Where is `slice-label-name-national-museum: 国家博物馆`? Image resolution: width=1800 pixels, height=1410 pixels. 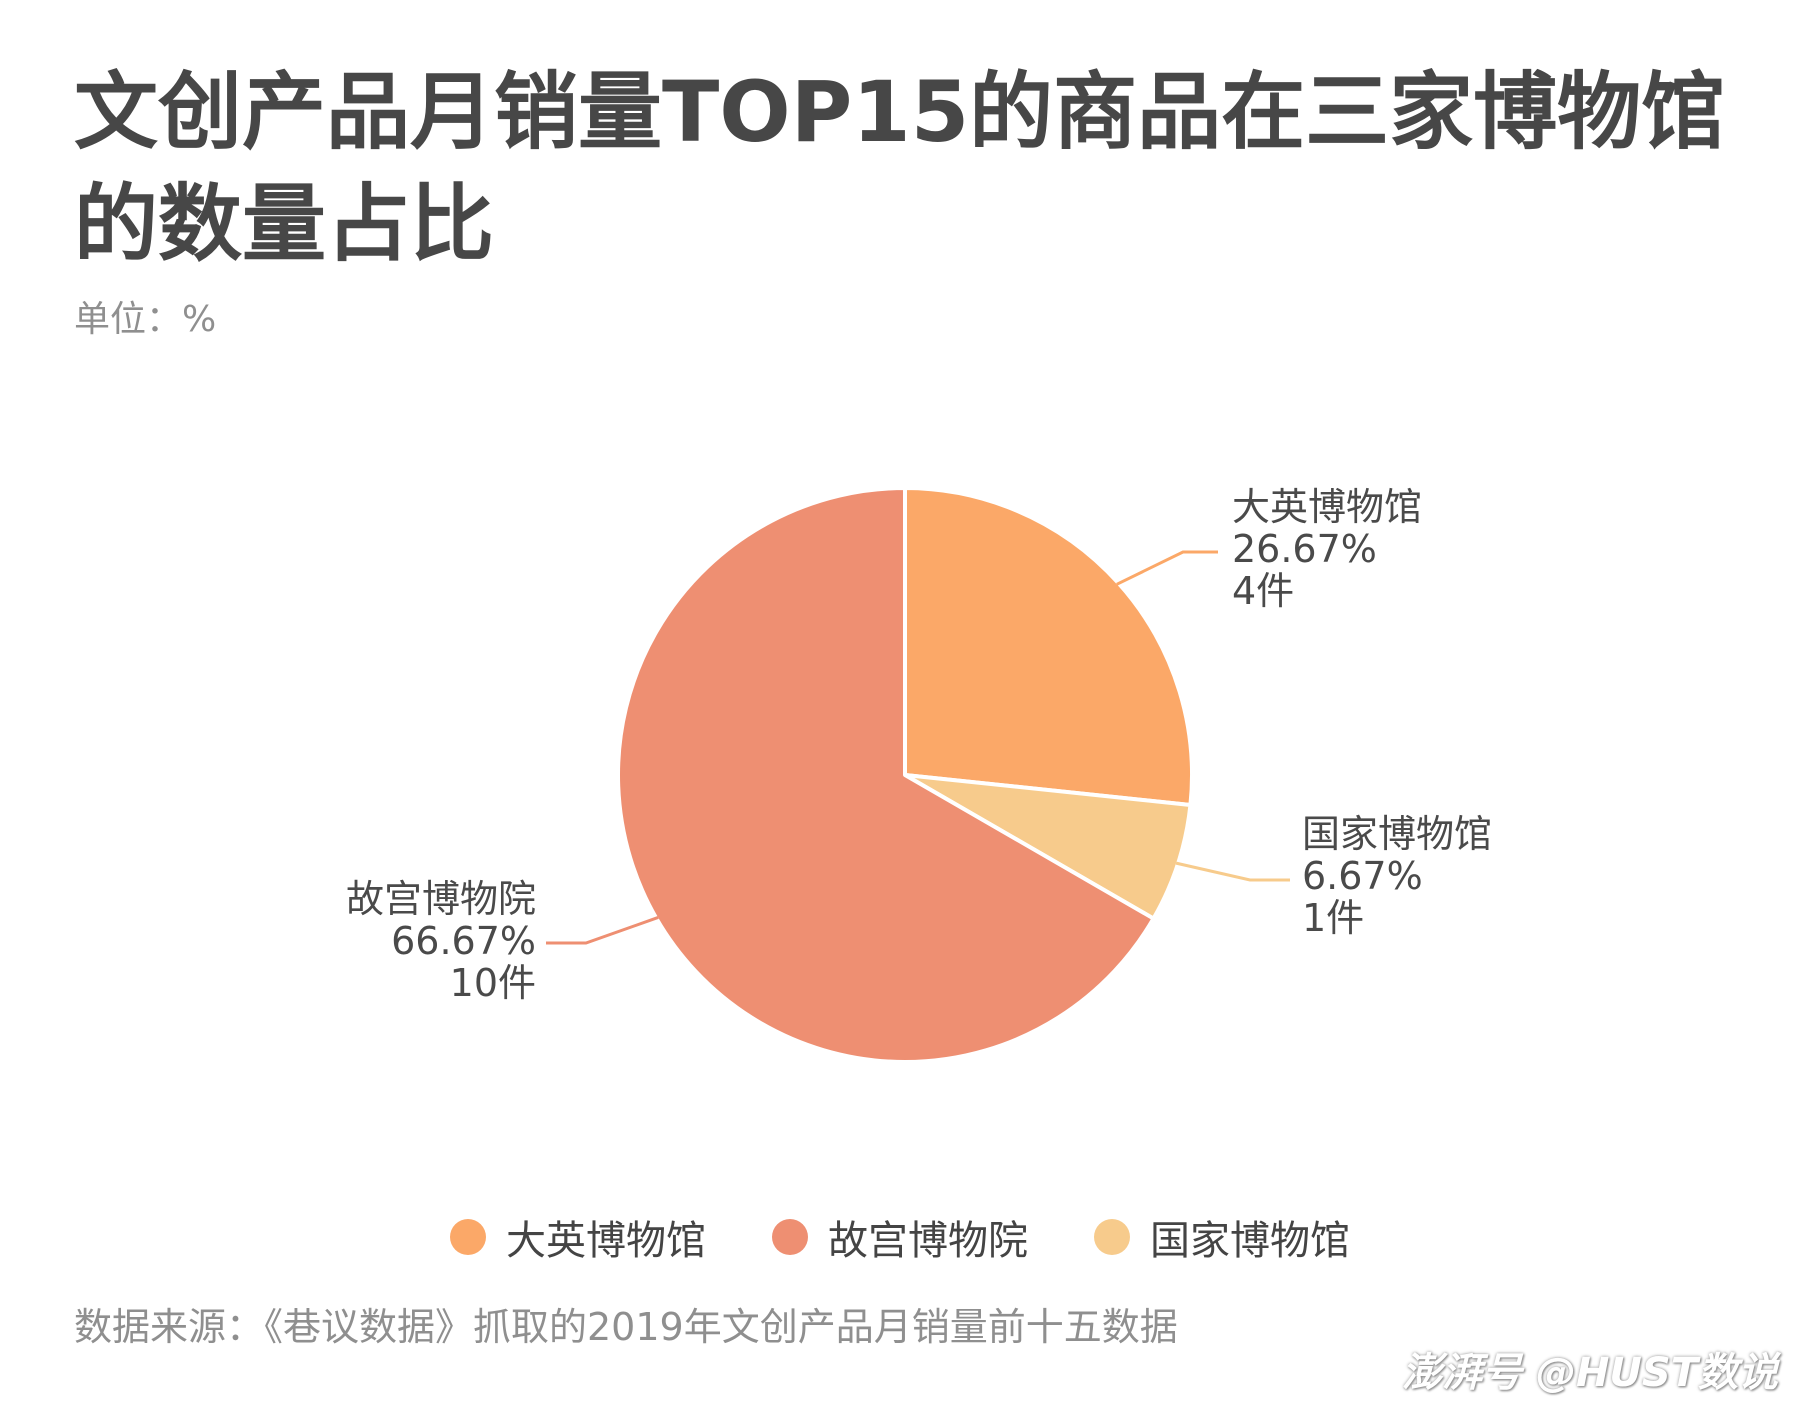
slice-label-name-national-museum: 国家博物馆 is located at coordinates (1397, 834).